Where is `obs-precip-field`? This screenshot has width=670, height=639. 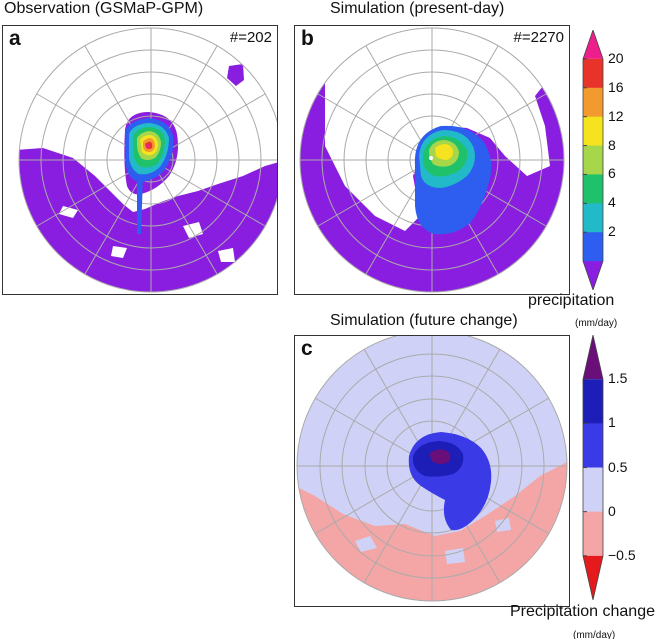
obs-precip-field is located at coordinates (148, 220).